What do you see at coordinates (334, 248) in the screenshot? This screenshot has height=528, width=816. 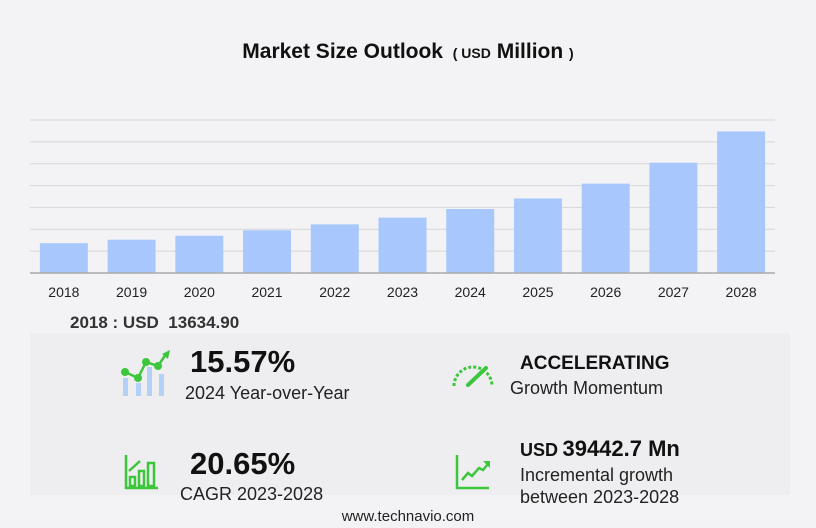 I see `bar-2022` at bounding box center [334, 248].